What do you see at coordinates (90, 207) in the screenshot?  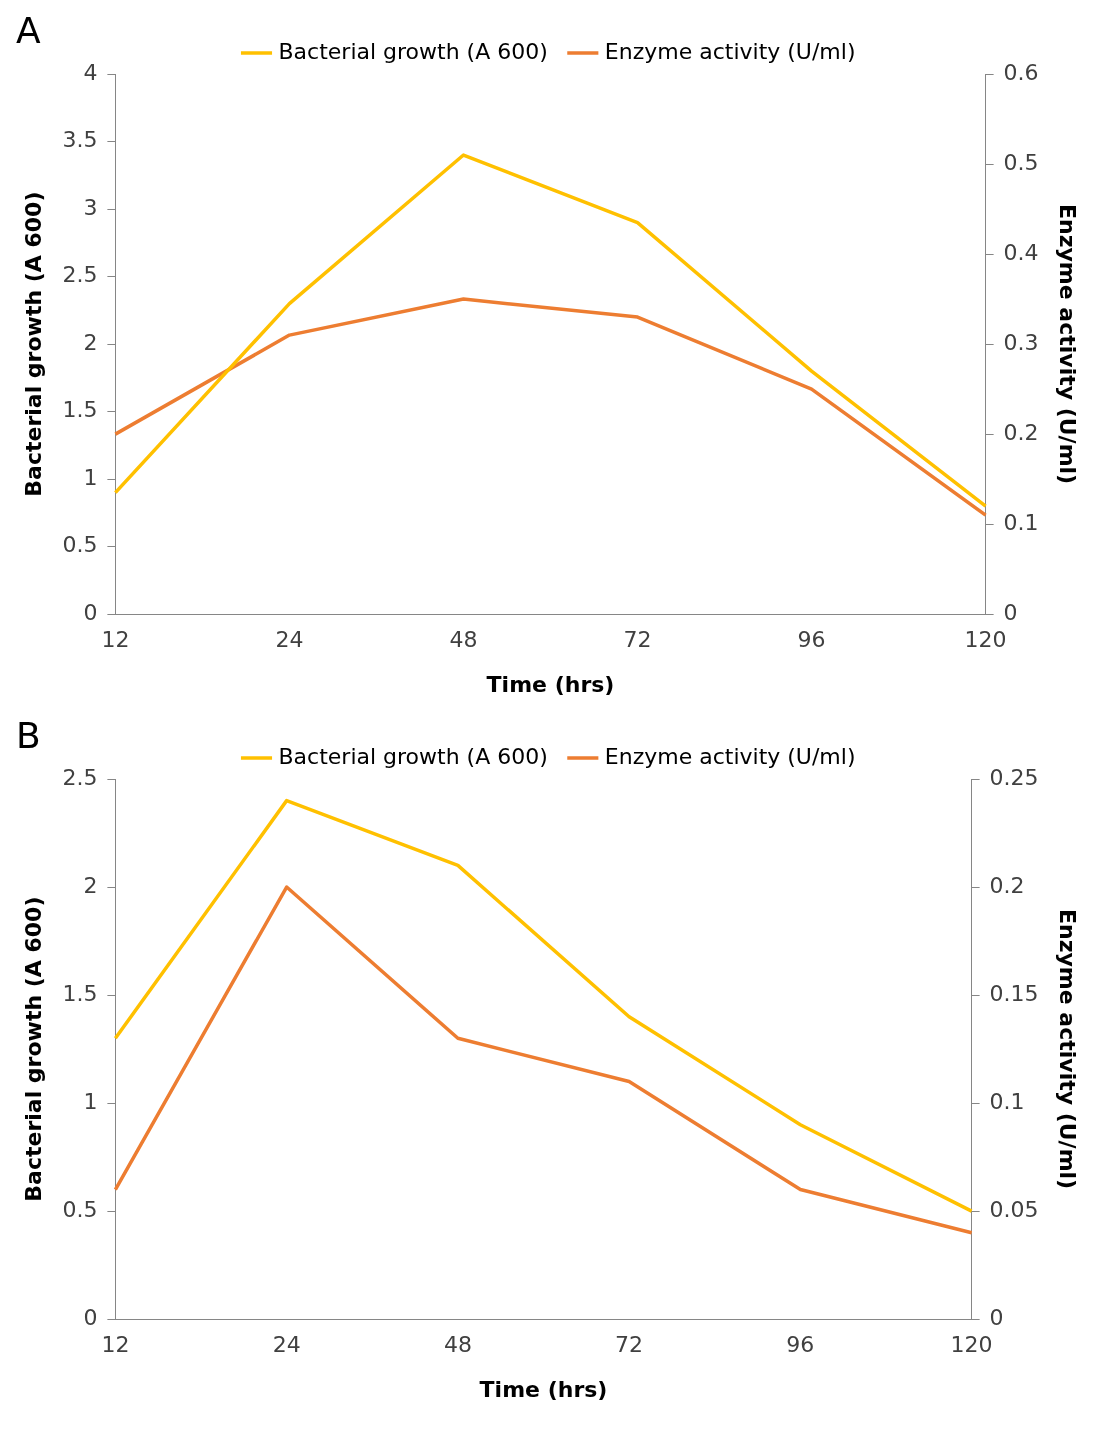 I see `y-tick-label: 3` at bounding box center [90, 207].